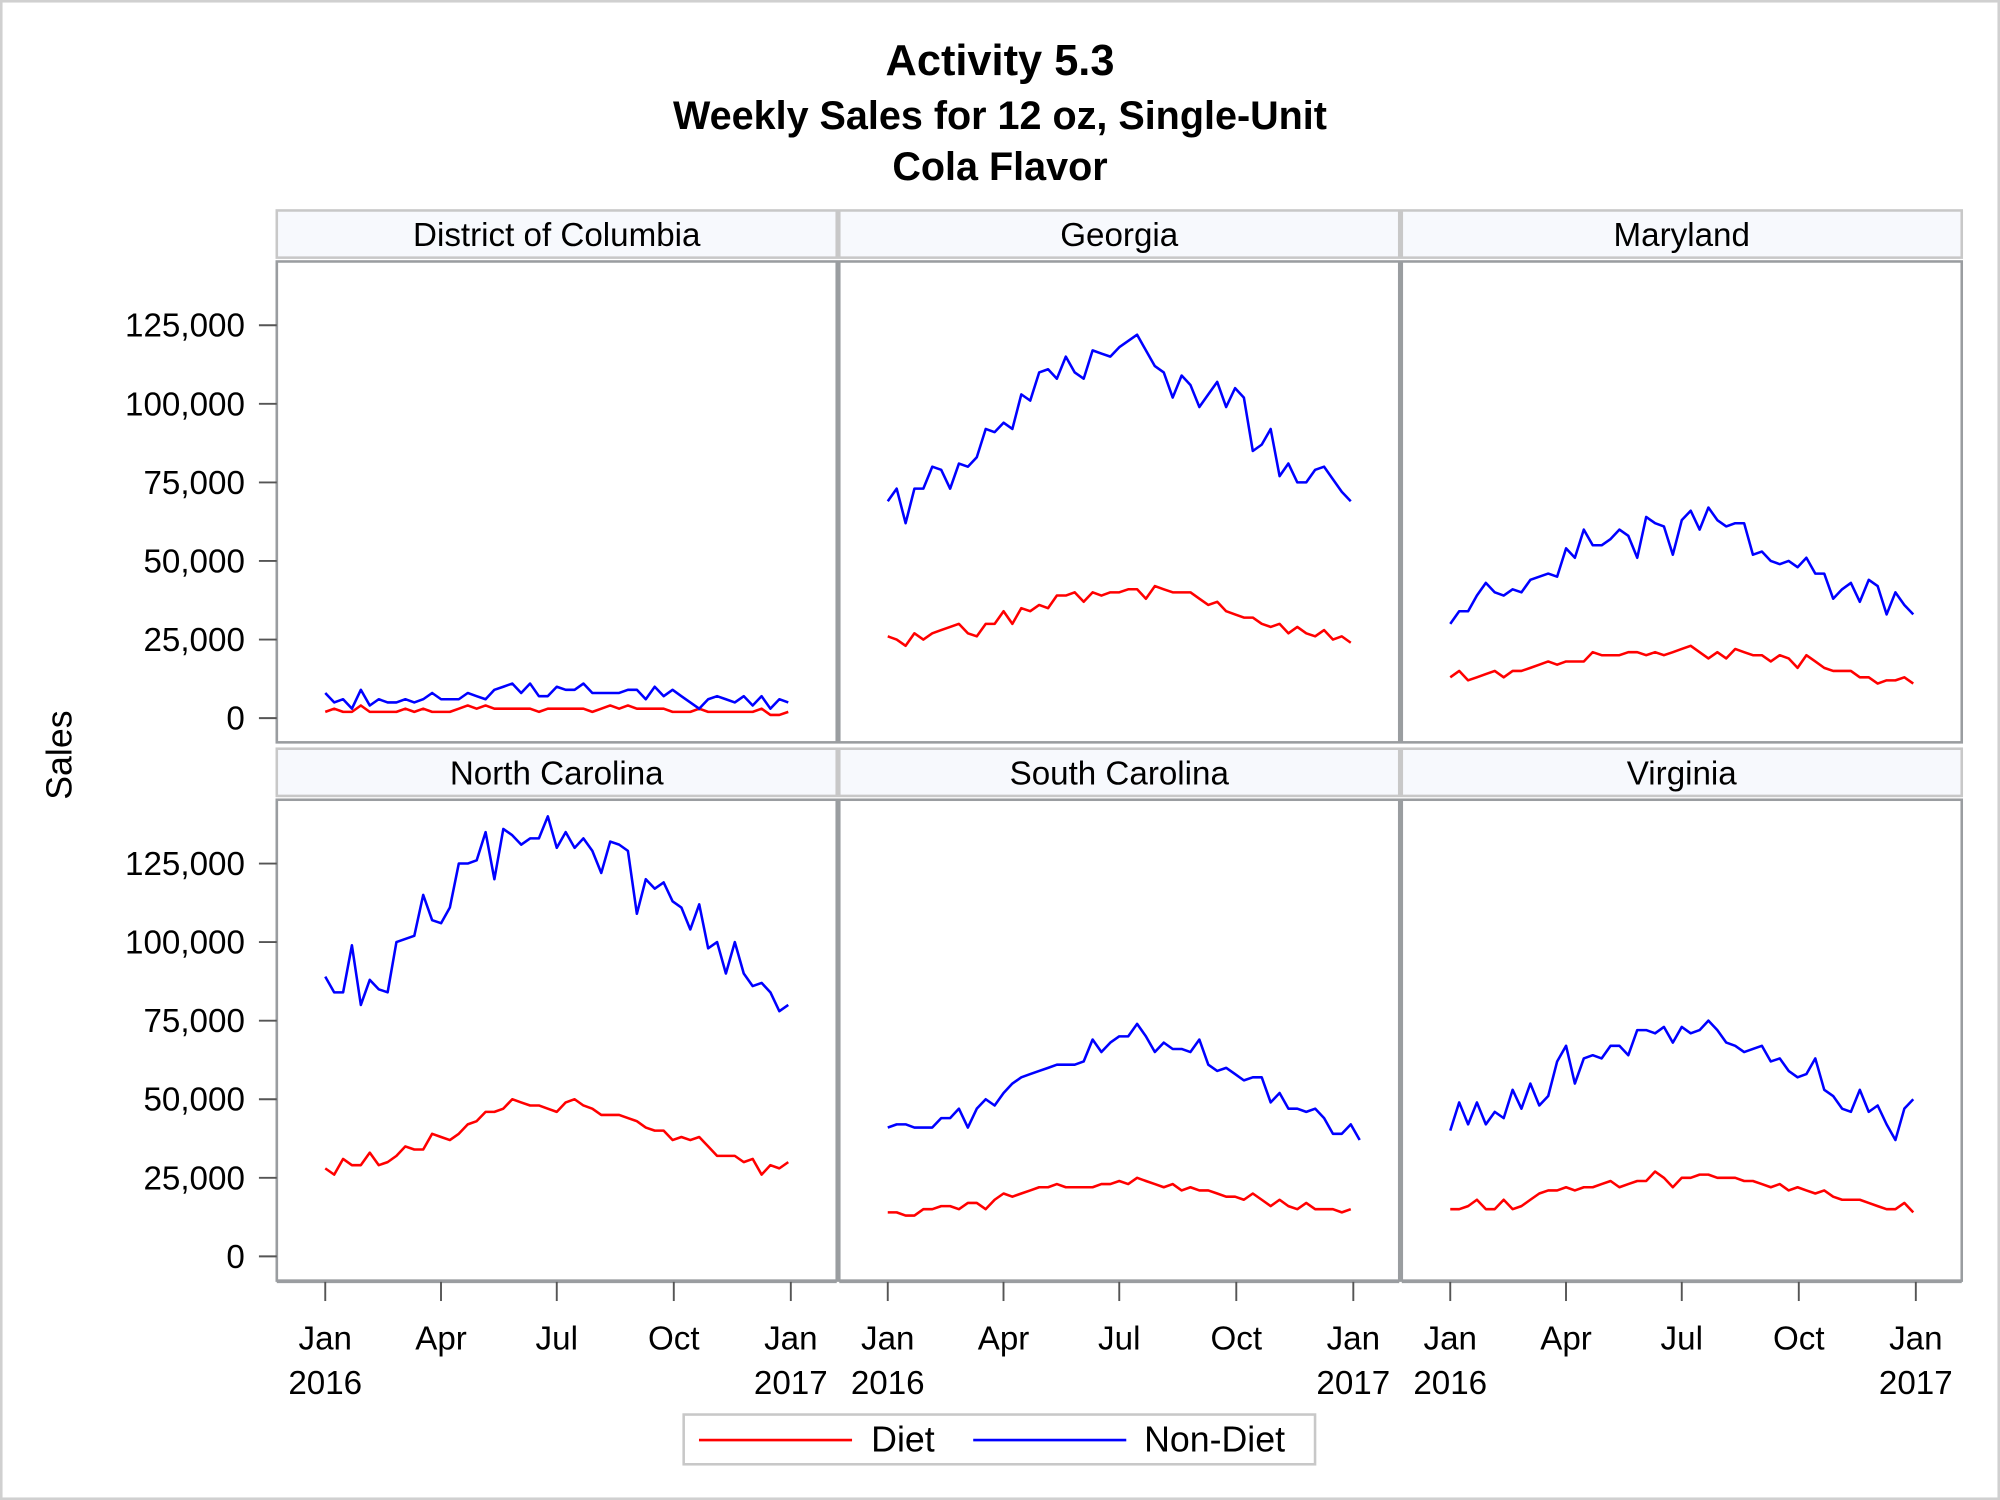 The width and height of the screenshot is (2000, 1500). I want to click on panel-georgia: Georgia, so click(1119, 476).